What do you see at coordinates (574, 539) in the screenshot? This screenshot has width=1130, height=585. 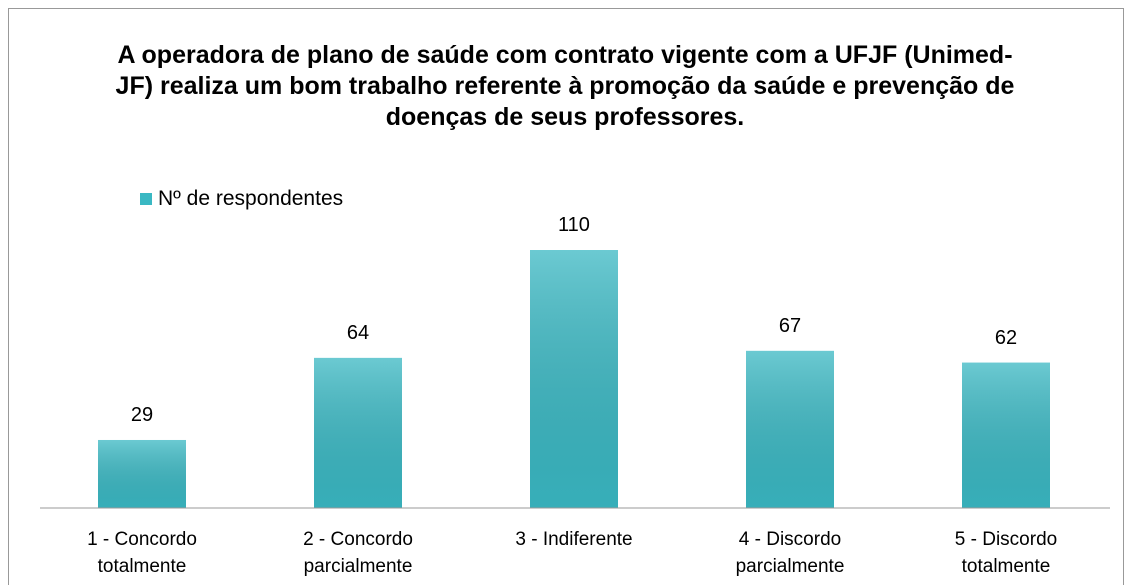 I see `x-tick-label: 3 - Indiferente` at bounding box center [574, 539].